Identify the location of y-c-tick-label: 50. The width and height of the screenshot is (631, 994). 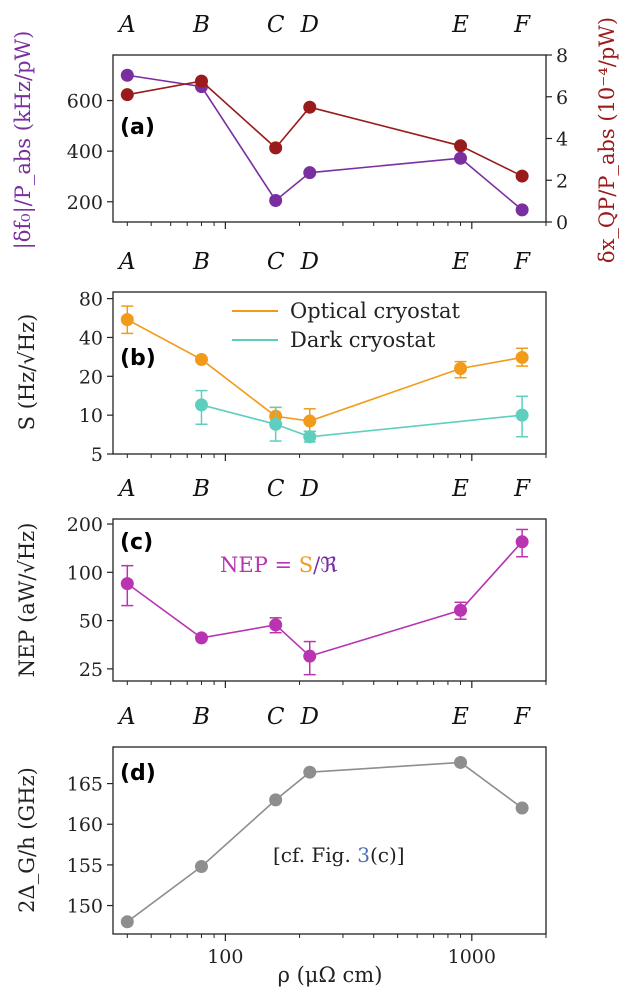
(91, 622).